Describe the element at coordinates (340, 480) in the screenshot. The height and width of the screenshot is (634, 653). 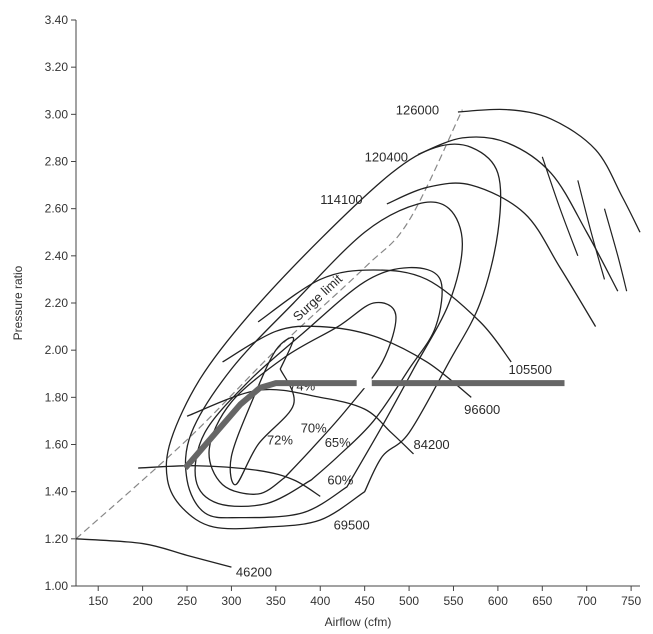
I see `efficiency-label: 60%` at that location.